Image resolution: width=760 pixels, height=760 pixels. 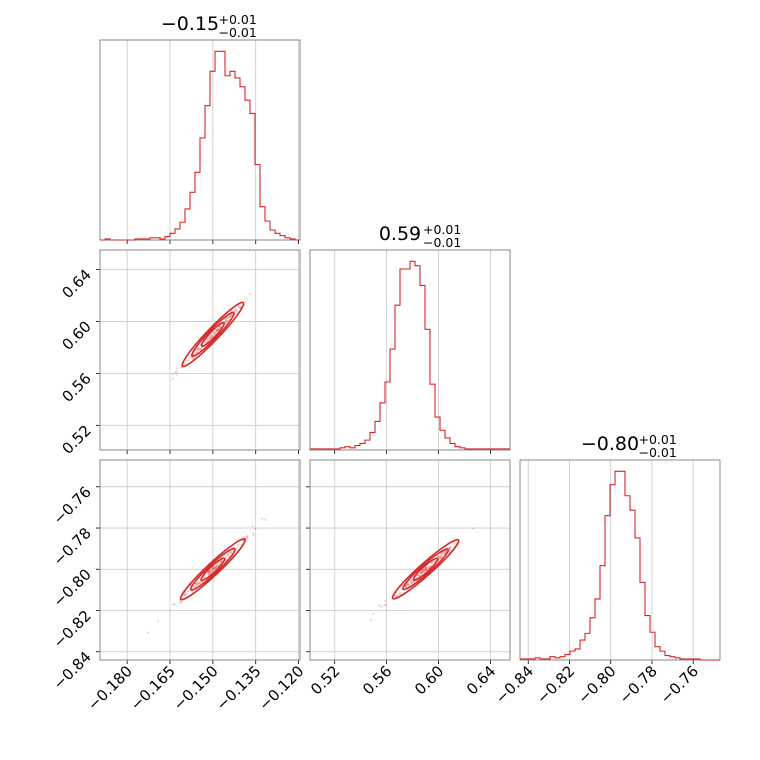 I want to click on contour-3sigma, so click(x=213, y=334).